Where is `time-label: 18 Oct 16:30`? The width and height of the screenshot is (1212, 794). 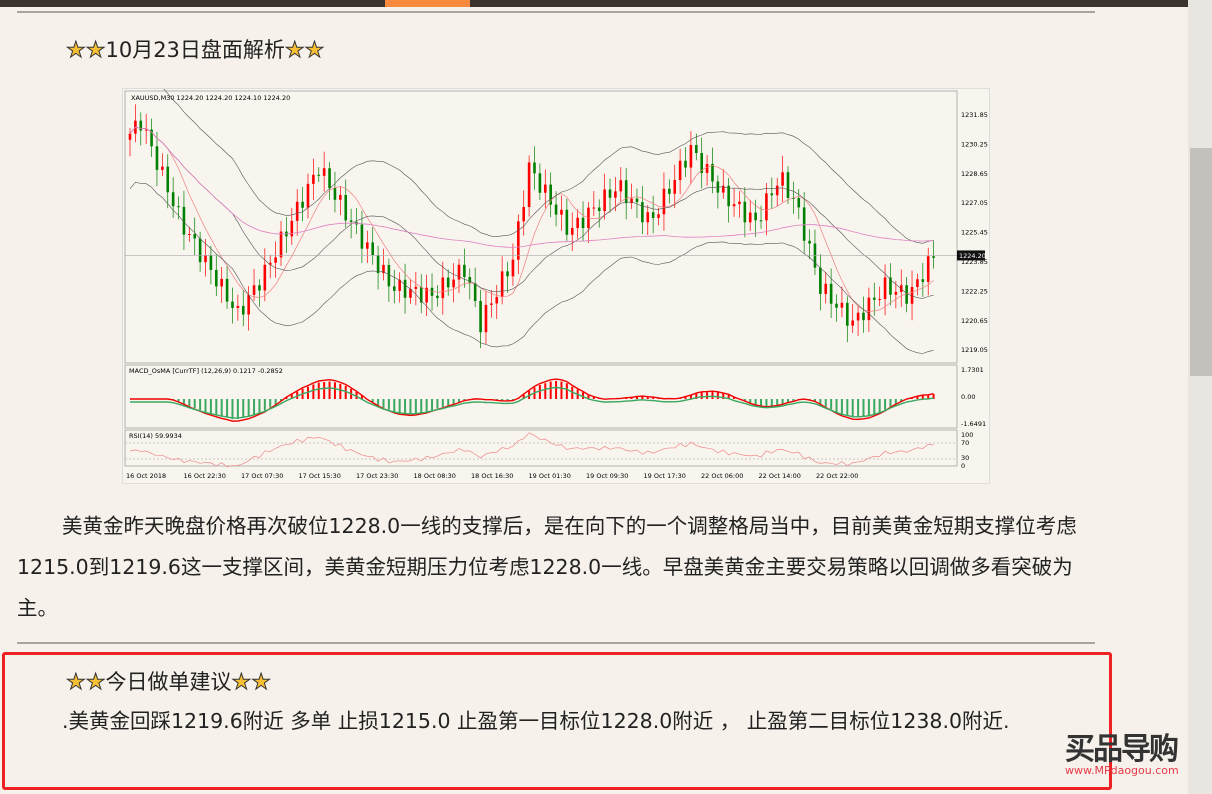 time-label: 18 Oct 16:30 is located at coordinates (492, 476).